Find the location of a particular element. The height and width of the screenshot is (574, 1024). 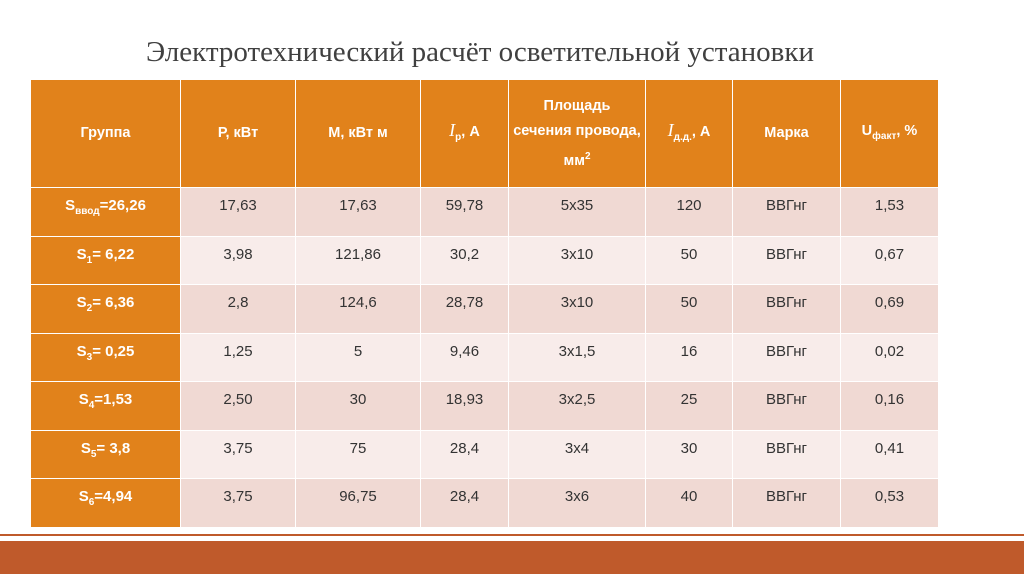

cell-text: 75 is located at coordinates (358, 448).